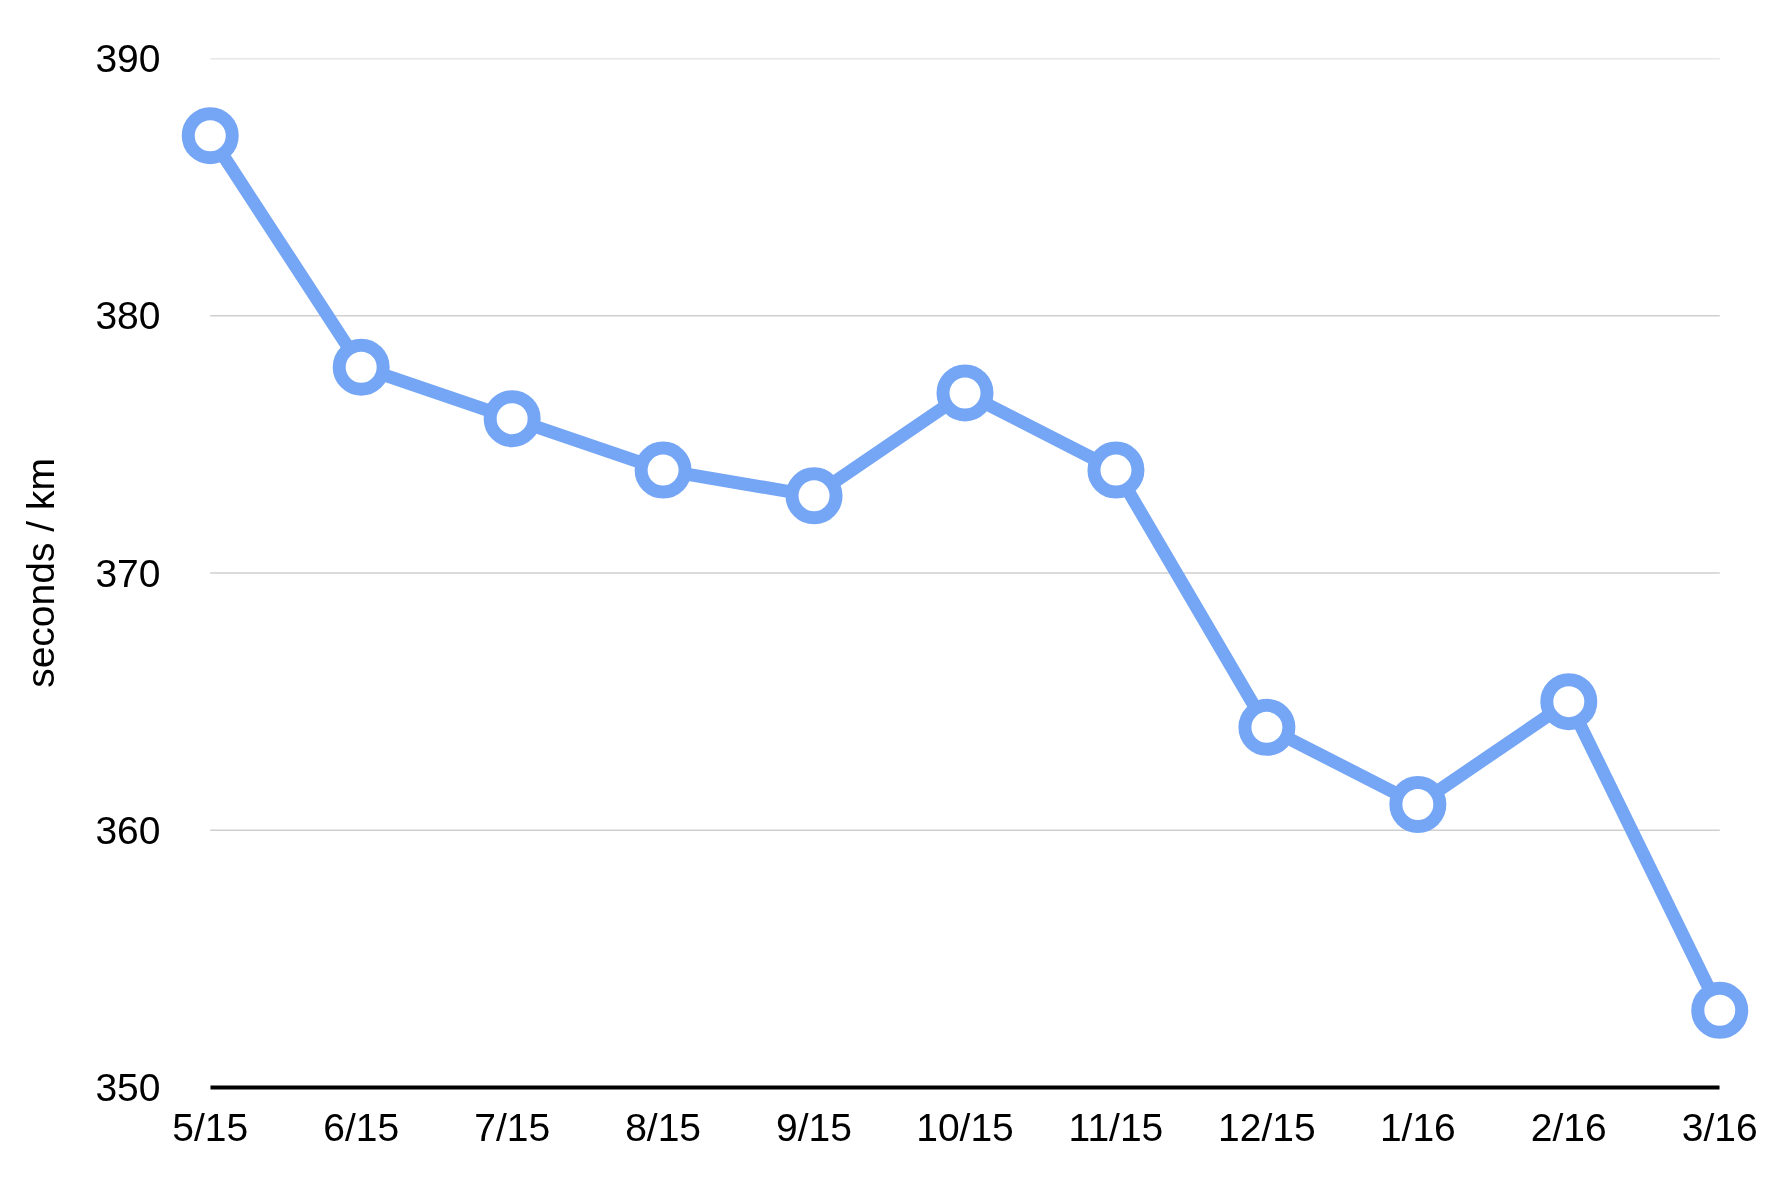 This screenshot has height=1189, width=1790. Describe the element at coordinates (663, 1127) in the screenshot. I see `x-tick-label: 8/15` at that location.